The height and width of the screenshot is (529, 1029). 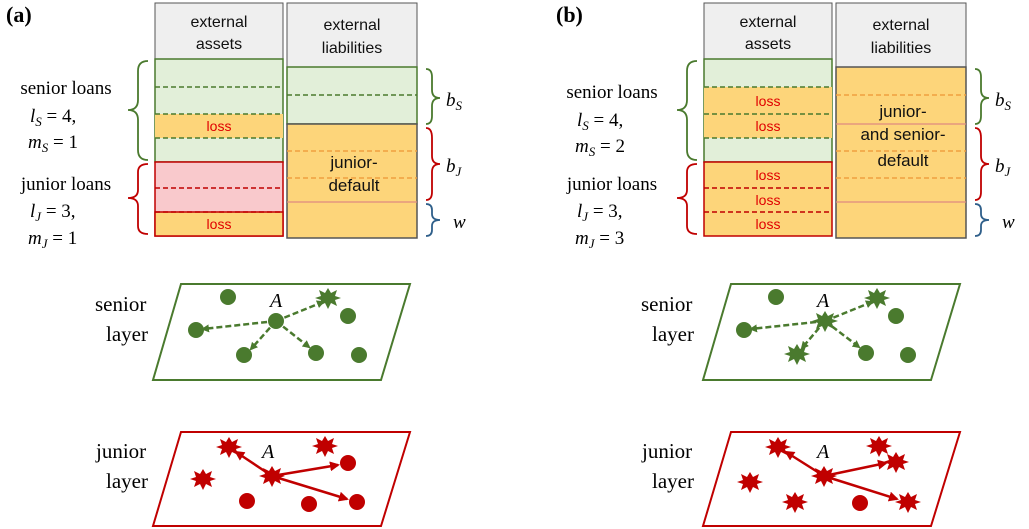 What do you see at coordinates (902, 134) in the screenshot?
I see `default-text: and senior-` at bounding box center [902, 134].